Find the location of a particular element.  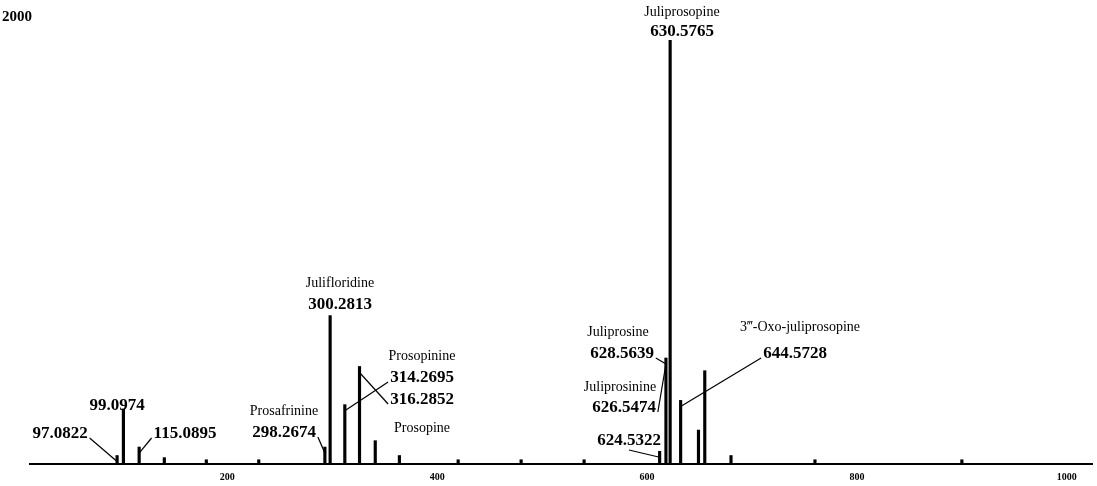

annotation: Julifloridine is located at coordinates (340, 282).